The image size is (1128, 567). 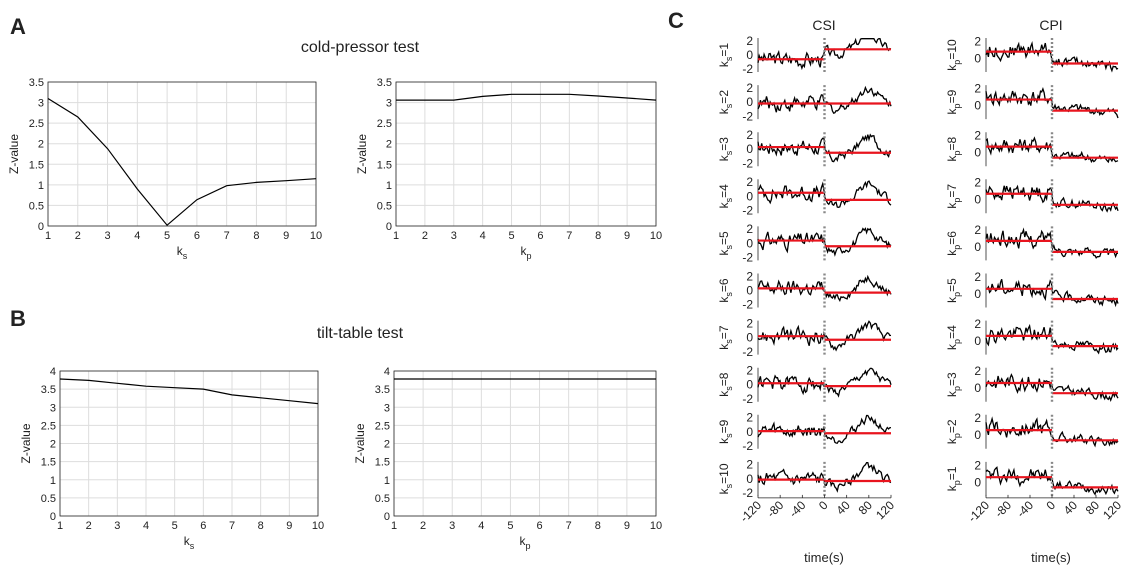 I want to click on cpi-row-2: 0 2 kp=9, so click(x=1032, y=101).